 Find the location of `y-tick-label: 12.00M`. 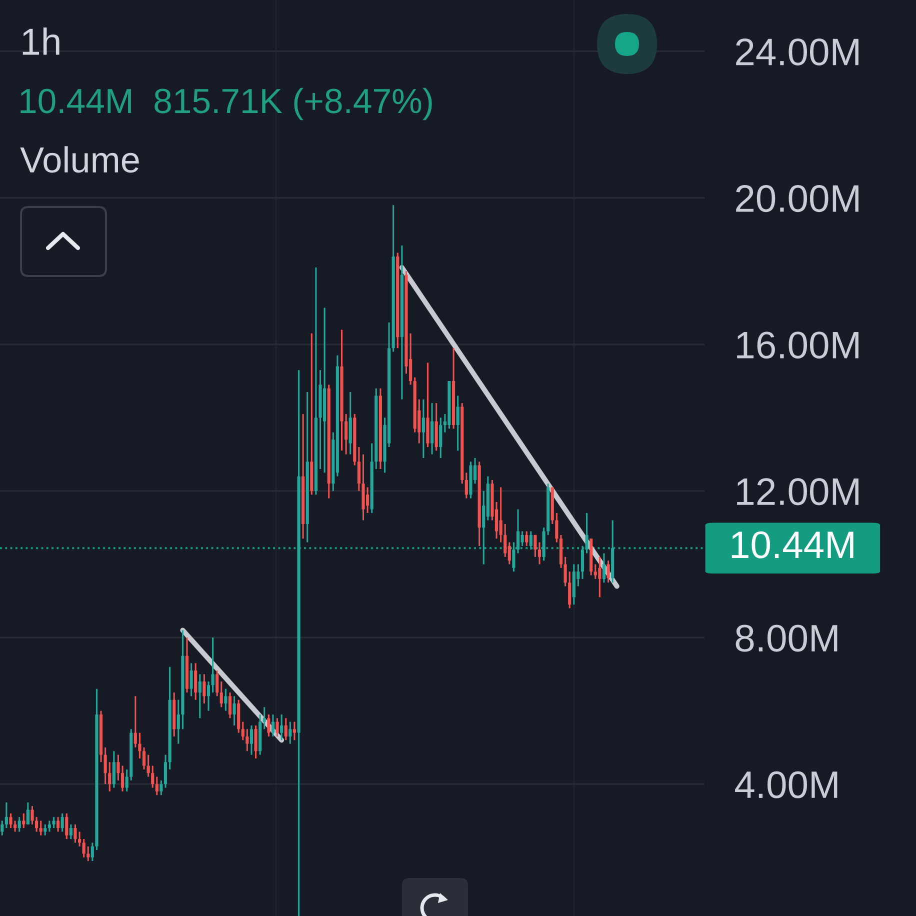

y-tick-label: 12.00M is located at coordinates (797, 492).